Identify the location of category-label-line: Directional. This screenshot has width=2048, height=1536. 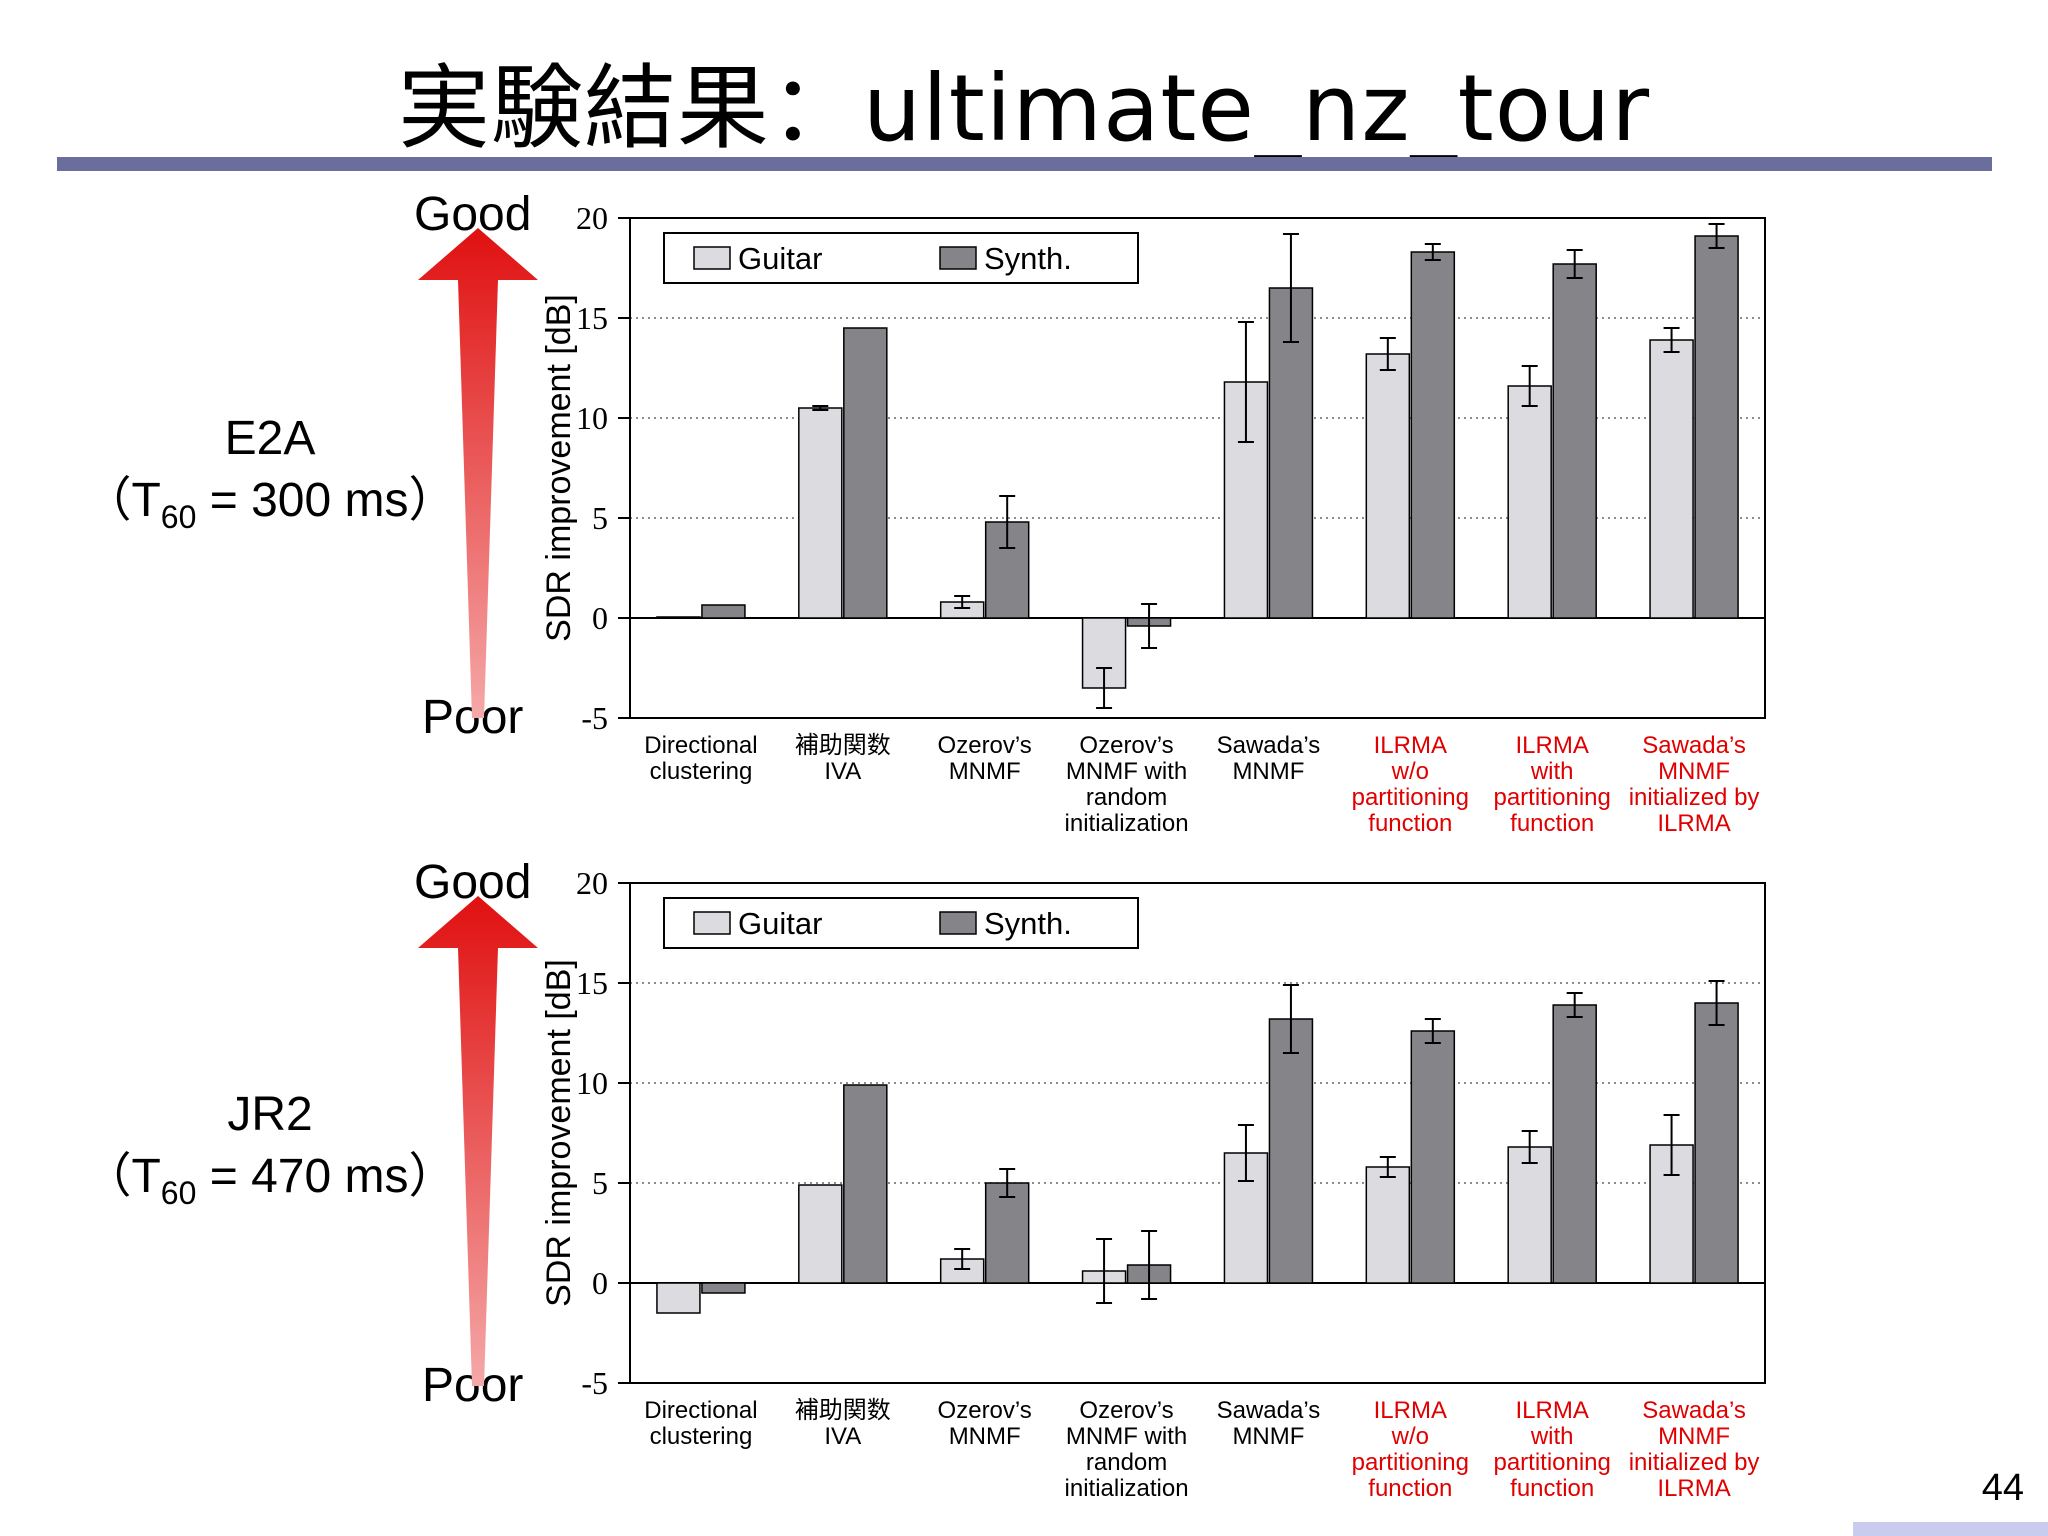
(700, 1410).